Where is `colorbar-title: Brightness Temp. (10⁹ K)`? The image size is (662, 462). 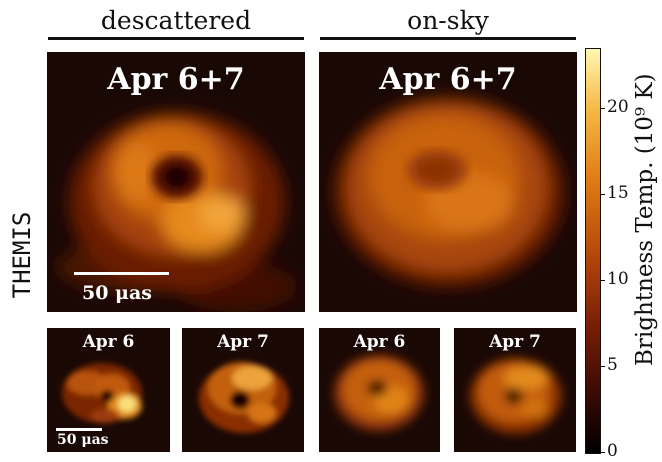
colorbar-title: Brightness Temp. (10⁹ K) is located at coordinates (645, 219).